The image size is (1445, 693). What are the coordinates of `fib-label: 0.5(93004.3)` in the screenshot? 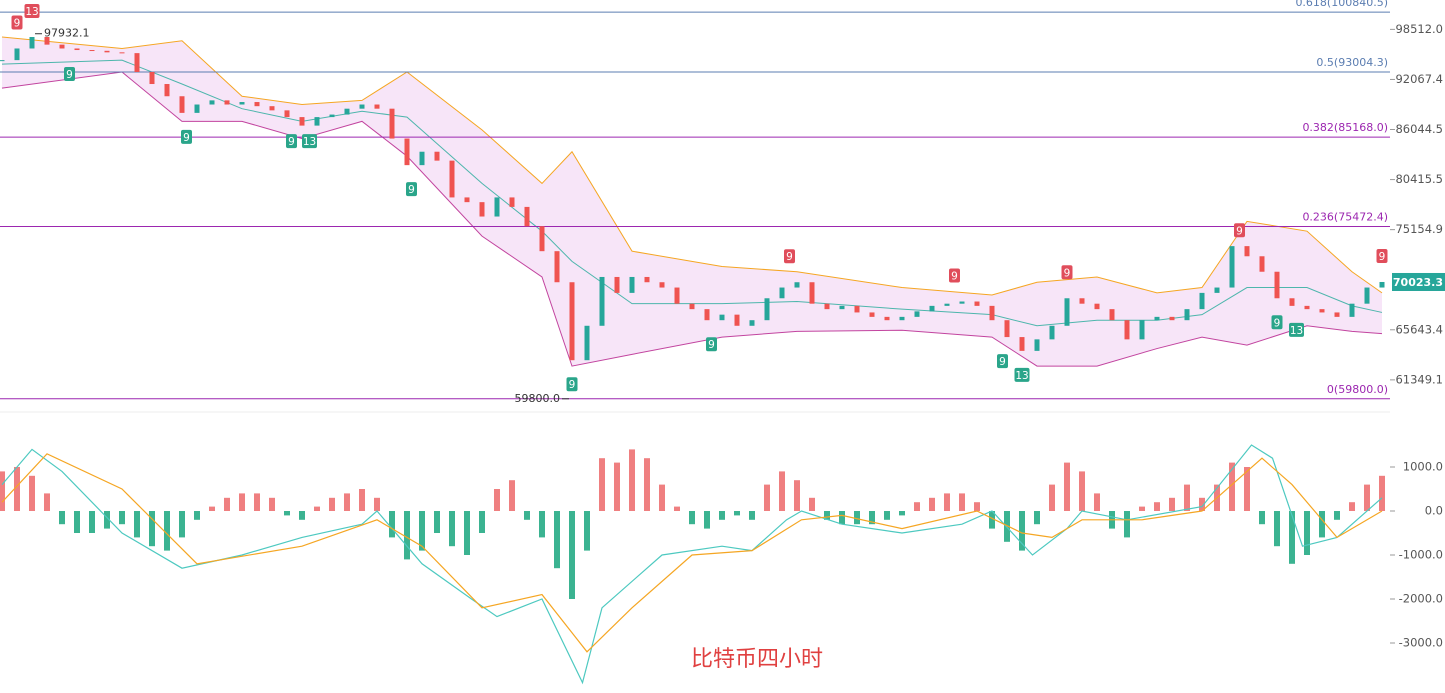 It's located at (1352, 62).